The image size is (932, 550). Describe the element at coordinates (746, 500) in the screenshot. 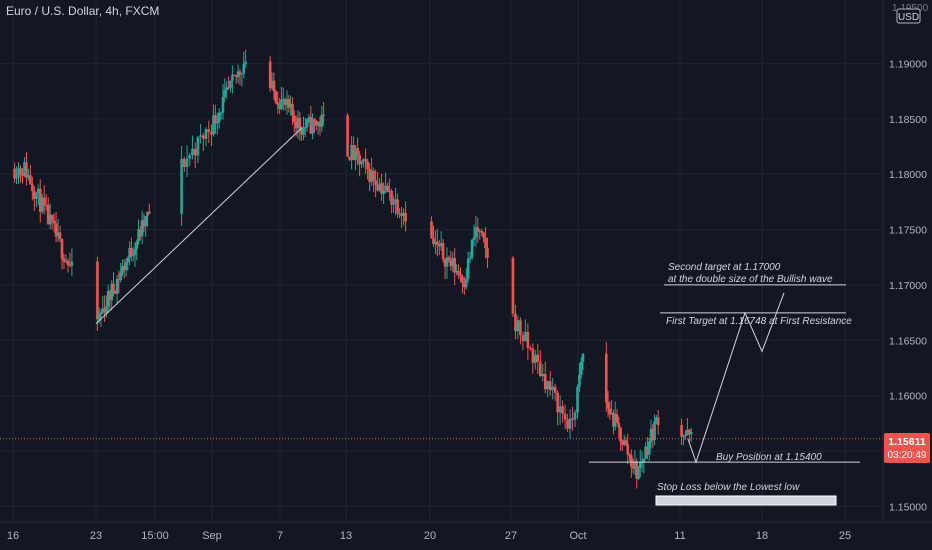

I see `stop-loss-box` at that location.